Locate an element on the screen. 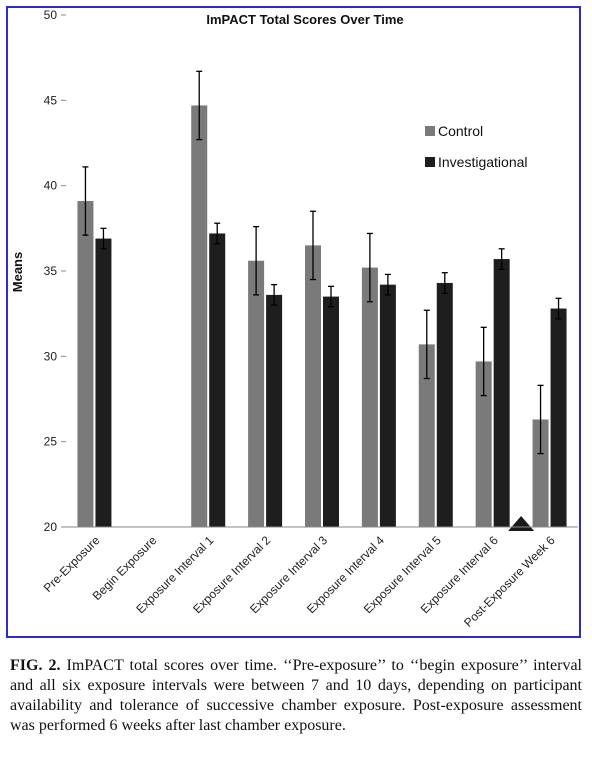 The height and width of the screenshot is (782, 592). legend-label-control: Control is located at coordinates (460, 131).